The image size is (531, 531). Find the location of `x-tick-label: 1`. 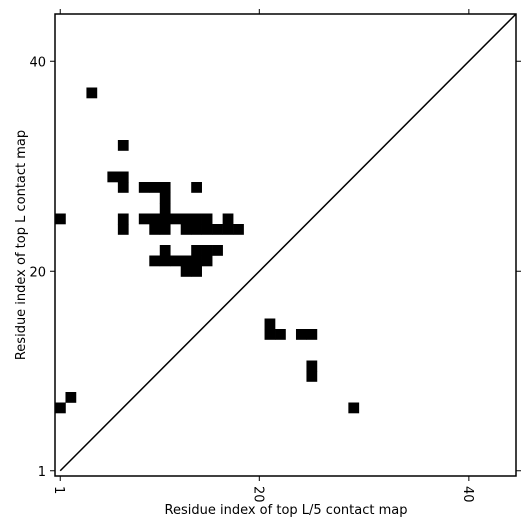

x-tick-label: 1 is located at coordinates (58, 490).